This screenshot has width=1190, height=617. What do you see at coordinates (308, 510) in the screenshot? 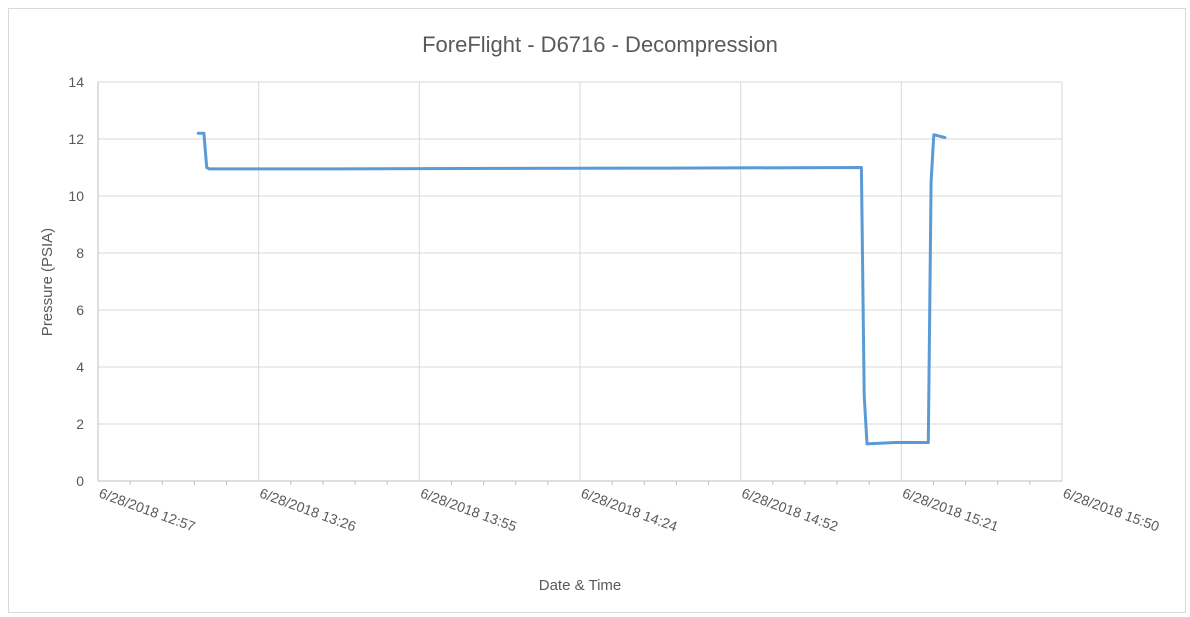
I see `x-tick-label: 6/28/2018 13:26` at bounding box center [308, 510].